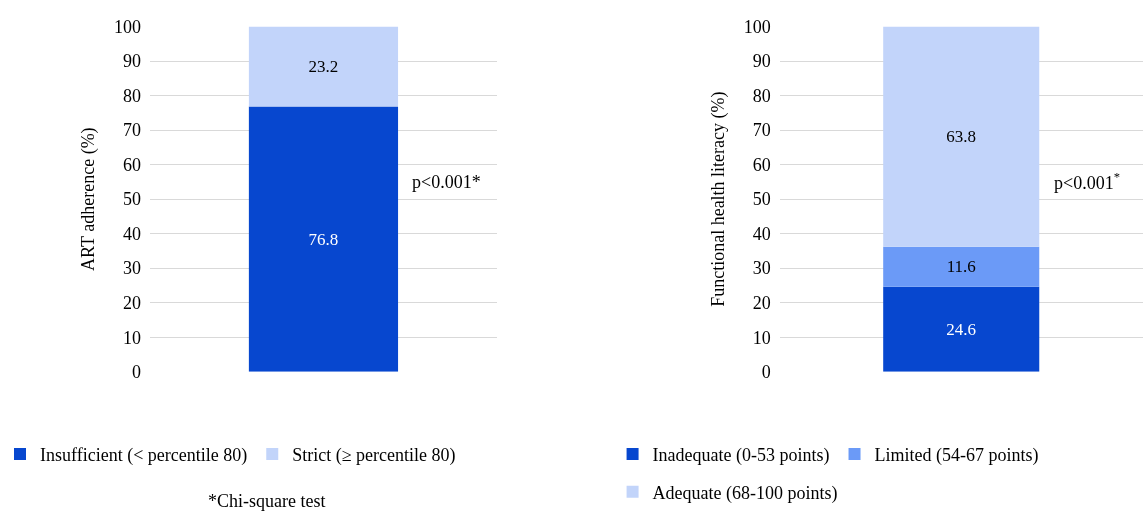  What do you see at coordinates (323, 67) in the screenshot?
I see `data-label: 23.2` at bounding box center [323, 67].